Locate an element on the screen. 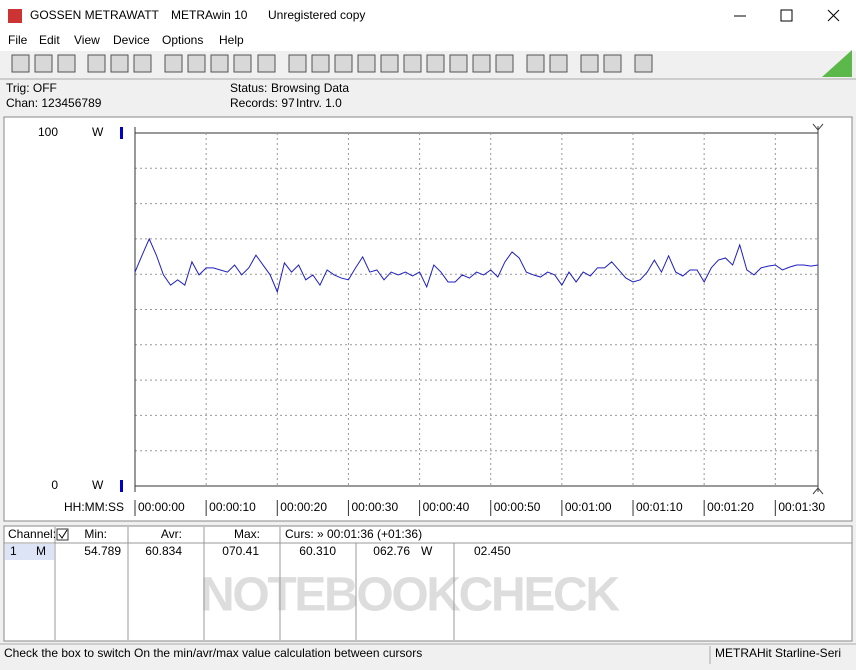 The image size is (856, 670). table-columns is located at coordinates (254, 583).